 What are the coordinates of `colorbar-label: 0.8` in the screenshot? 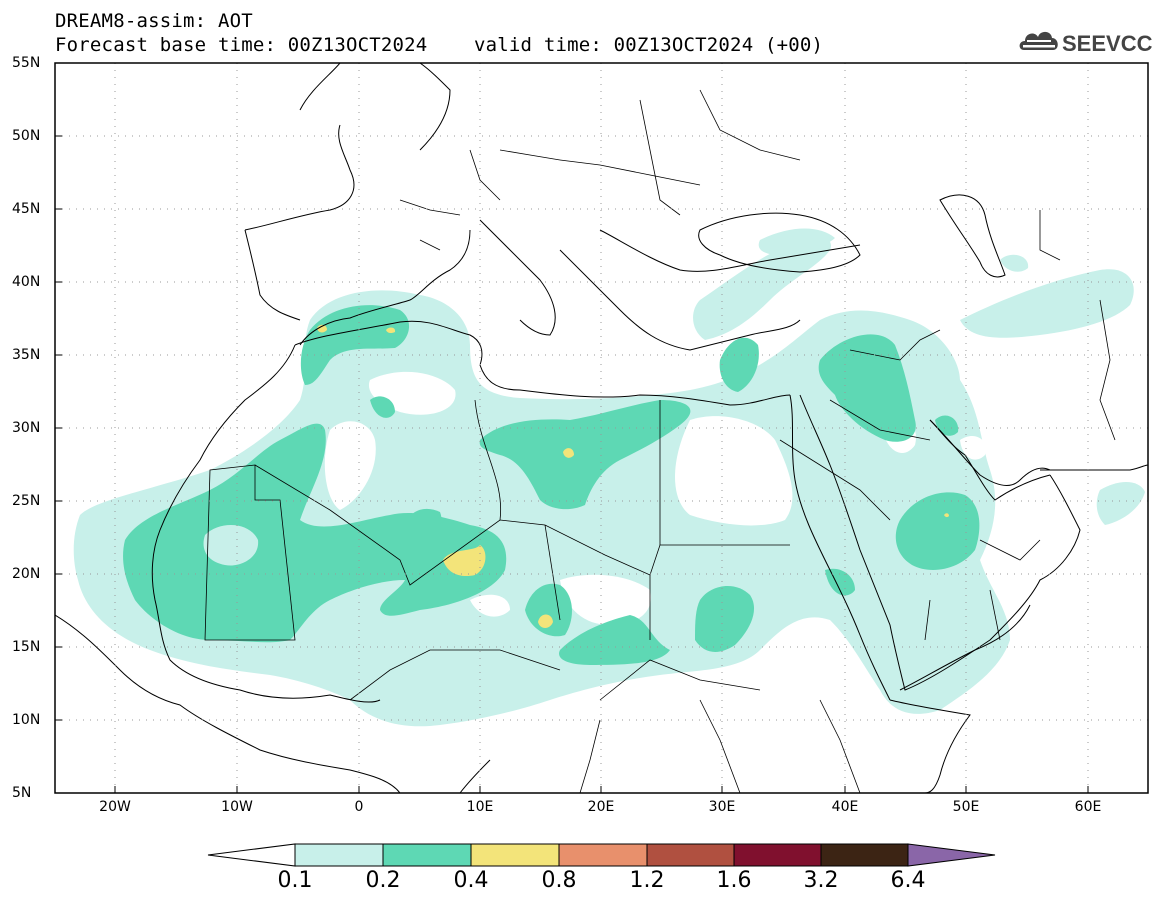 It's located at (559, 880).